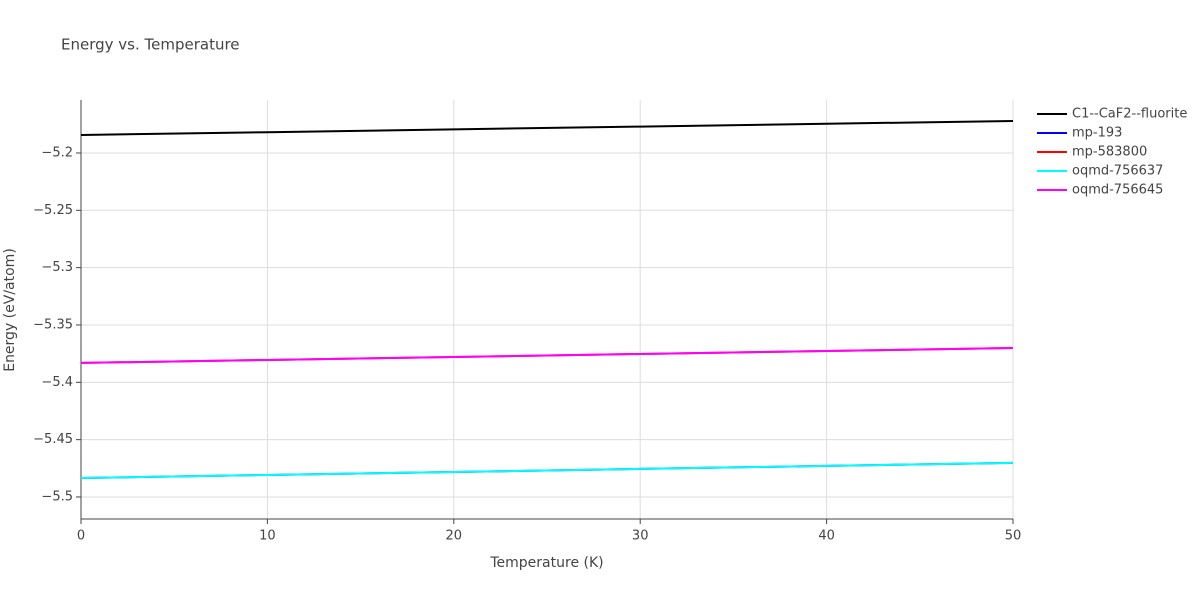 This screenshot has height=600, width=1200. I want to click on legend-label: oqmd-756637, so click(1117, 171).